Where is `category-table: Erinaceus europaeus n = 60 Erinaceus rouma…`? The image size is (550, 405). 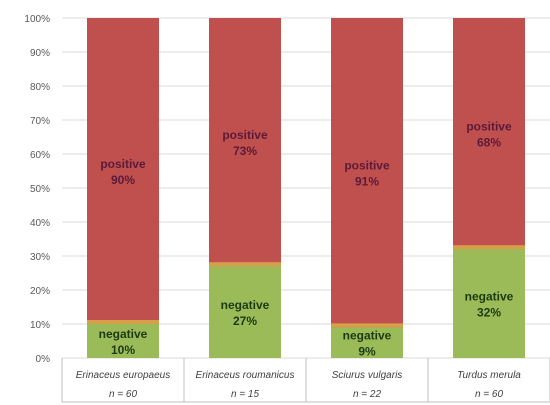 category-table: Erinaceus europaeus n = 60 Erinaceus rouma… is located at coordinates (305, 380).